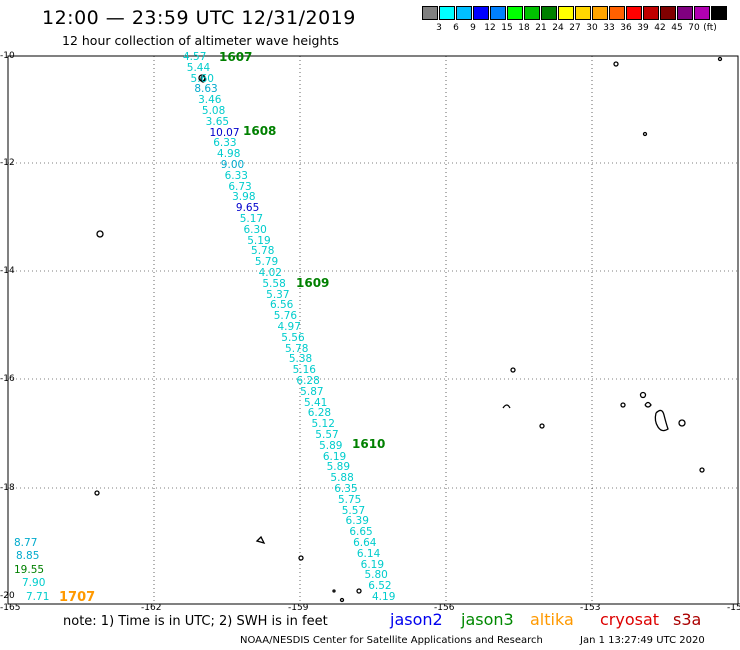 The width and height of the screenshot is (740, 650). What do you see at coordinates (524, 28) in the screenshot?
I see `legend-label: 18` at bounding box center [524, 28].